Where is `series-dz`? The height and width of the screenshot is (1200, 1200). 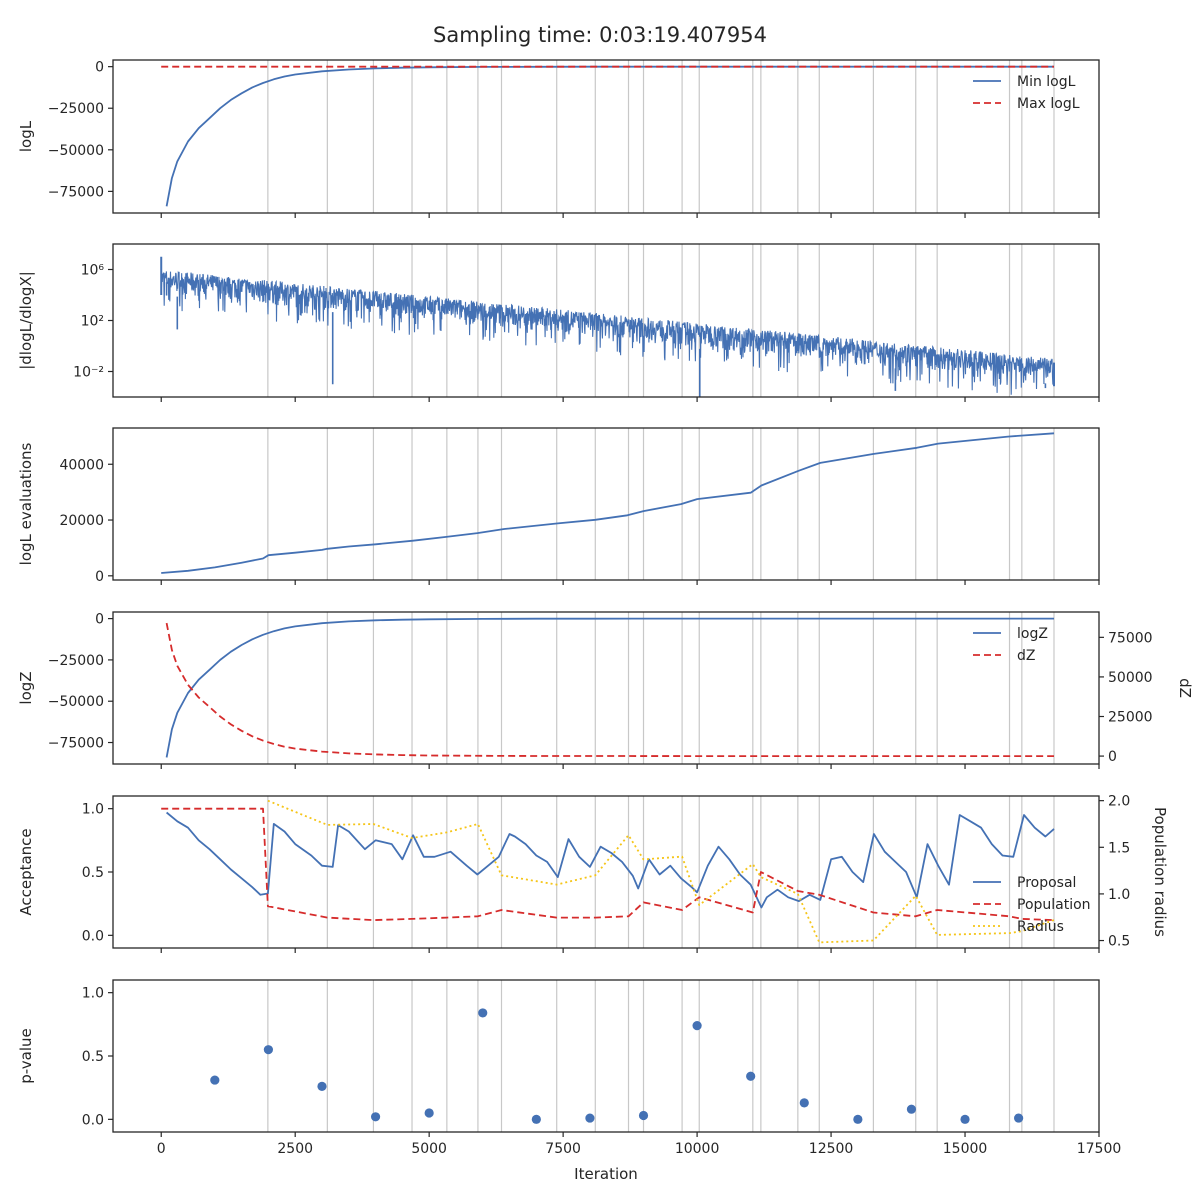
series-dz is located at coordinates (609, 689).